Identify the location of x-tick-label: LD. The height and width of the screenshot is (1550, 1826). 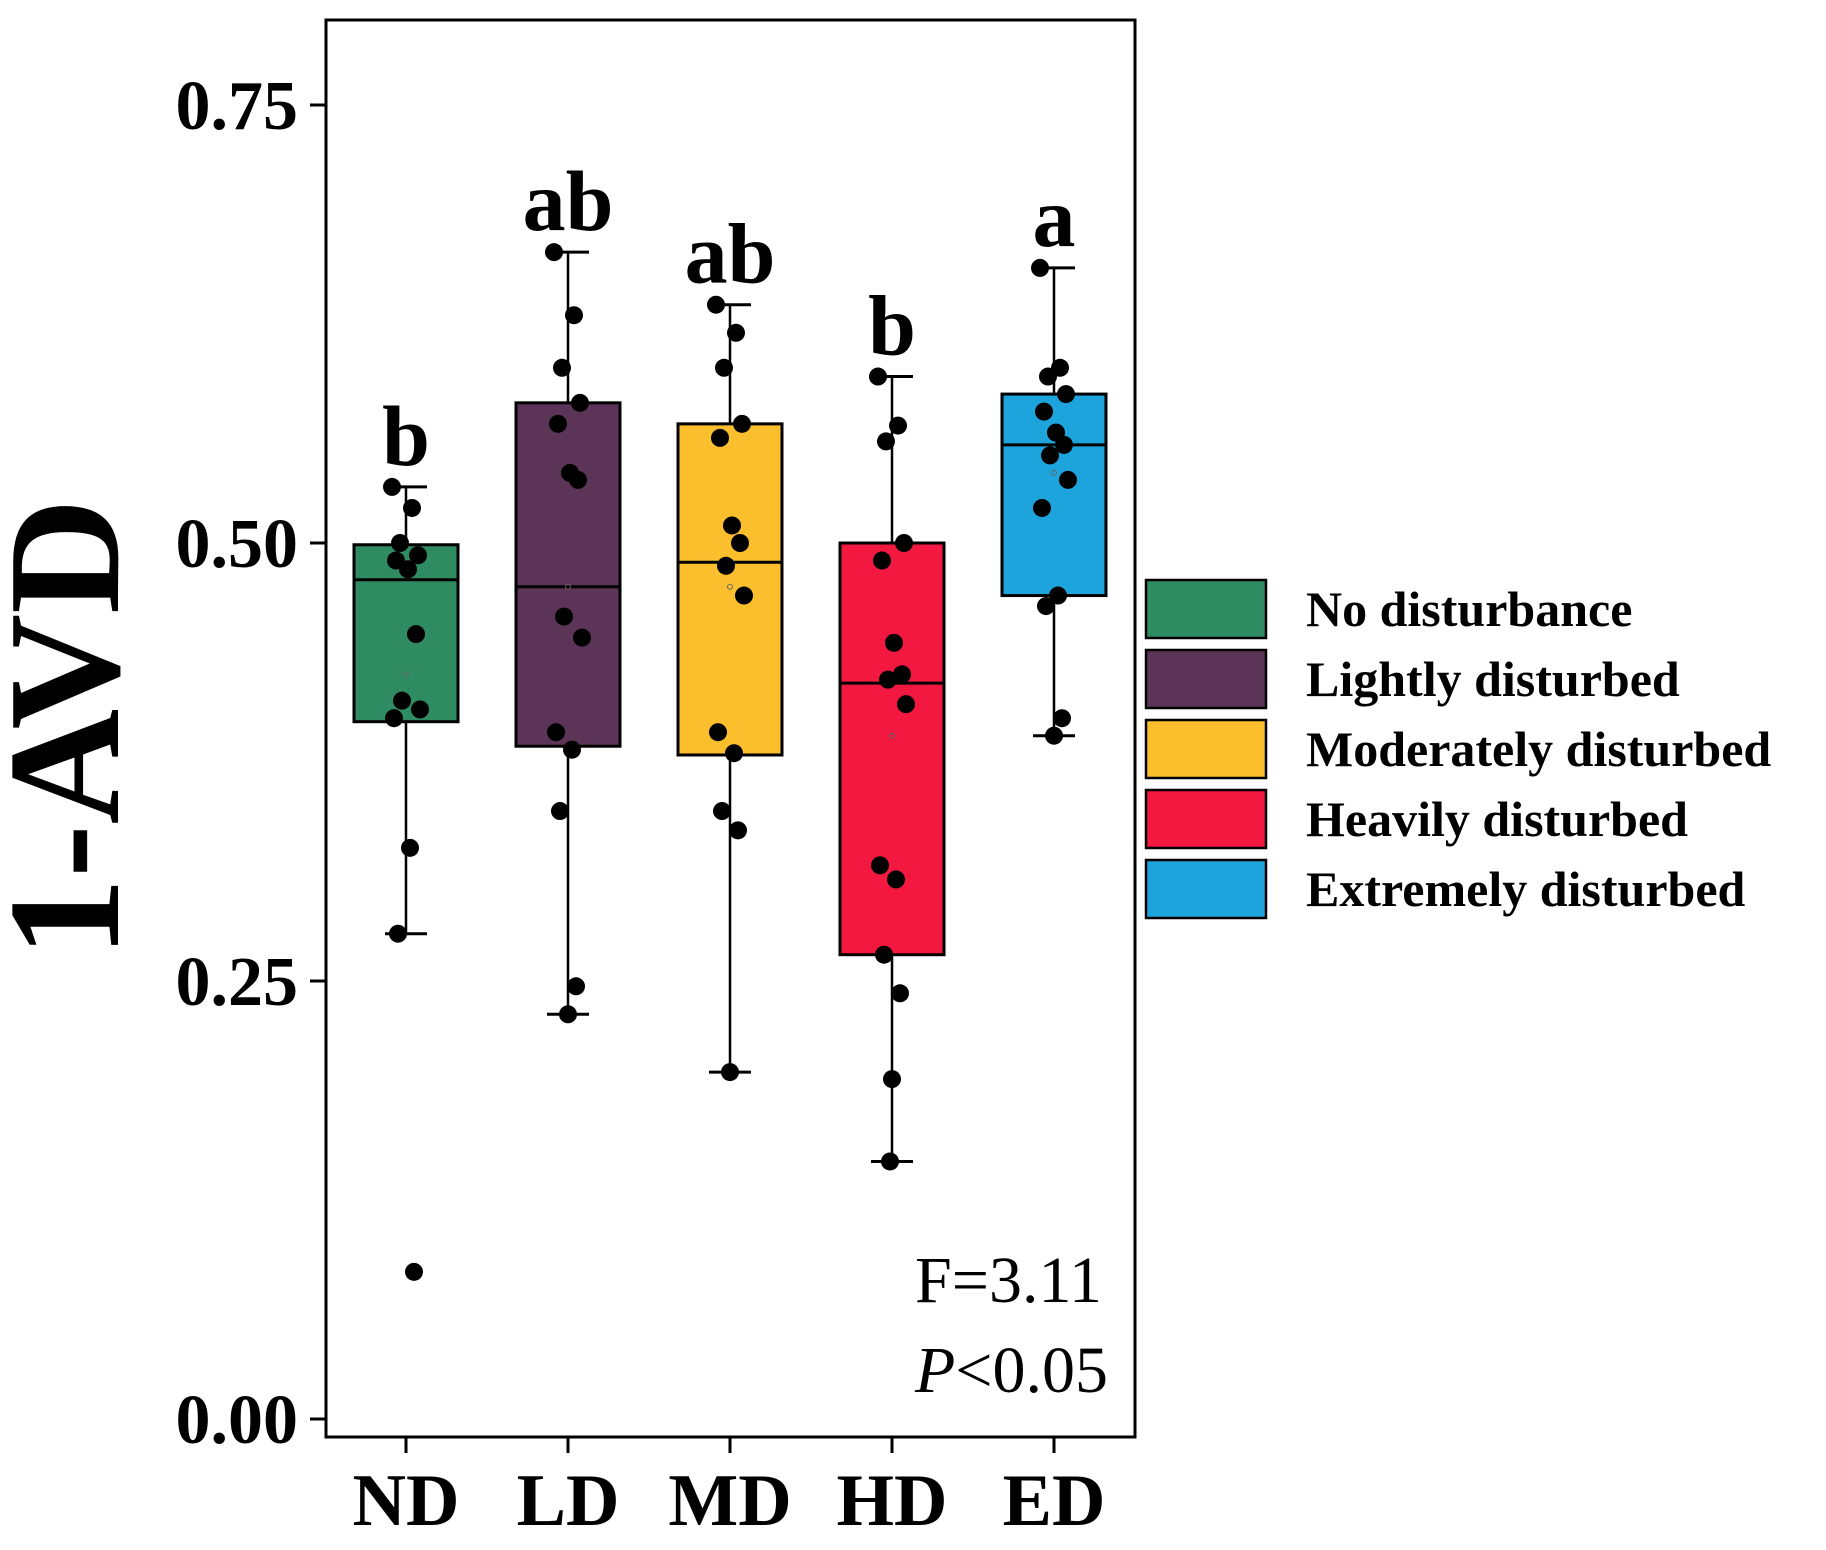
(568, 1501).